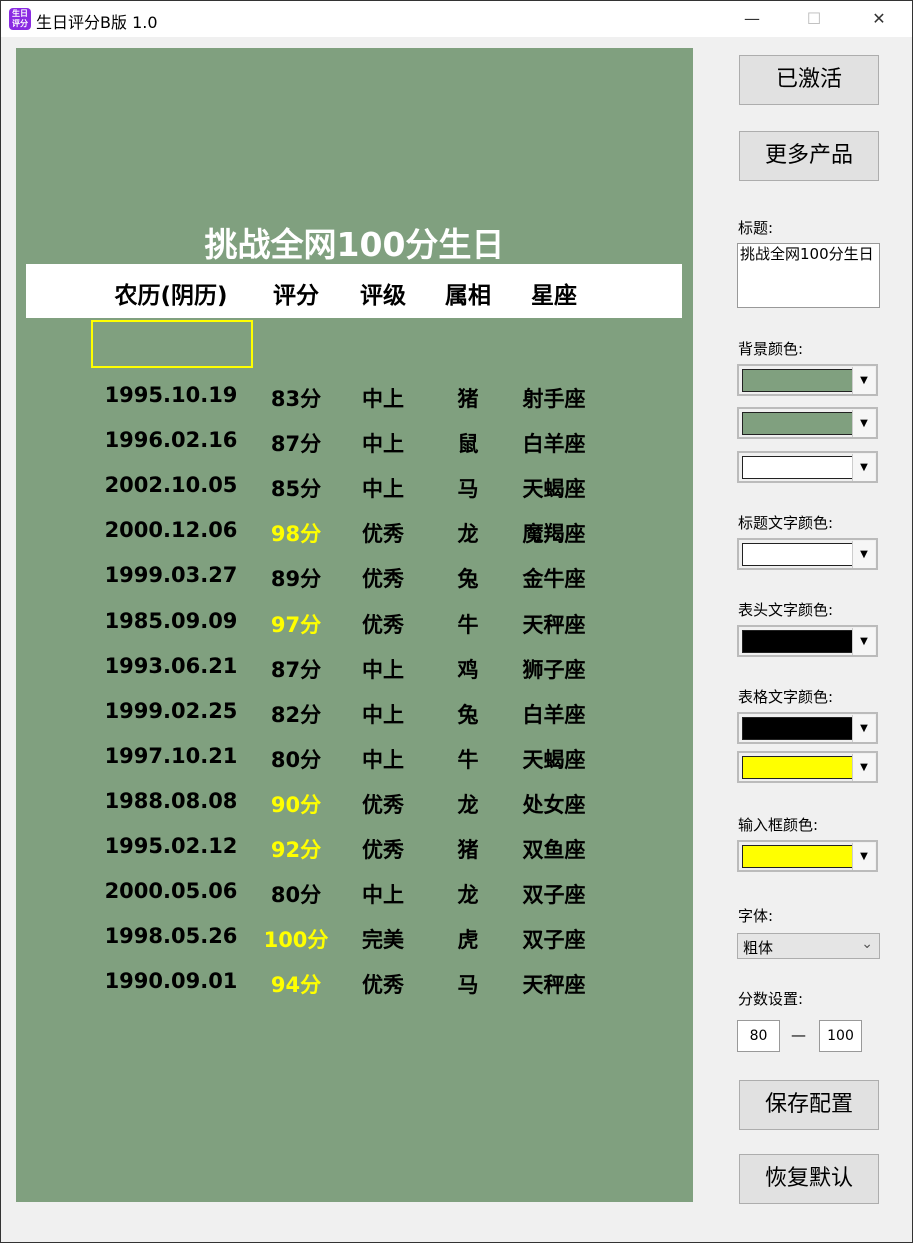  Describe the element at coordinates (807, 728) in the screenshot. I see `cell-color-picker-1: ▼` at that location.